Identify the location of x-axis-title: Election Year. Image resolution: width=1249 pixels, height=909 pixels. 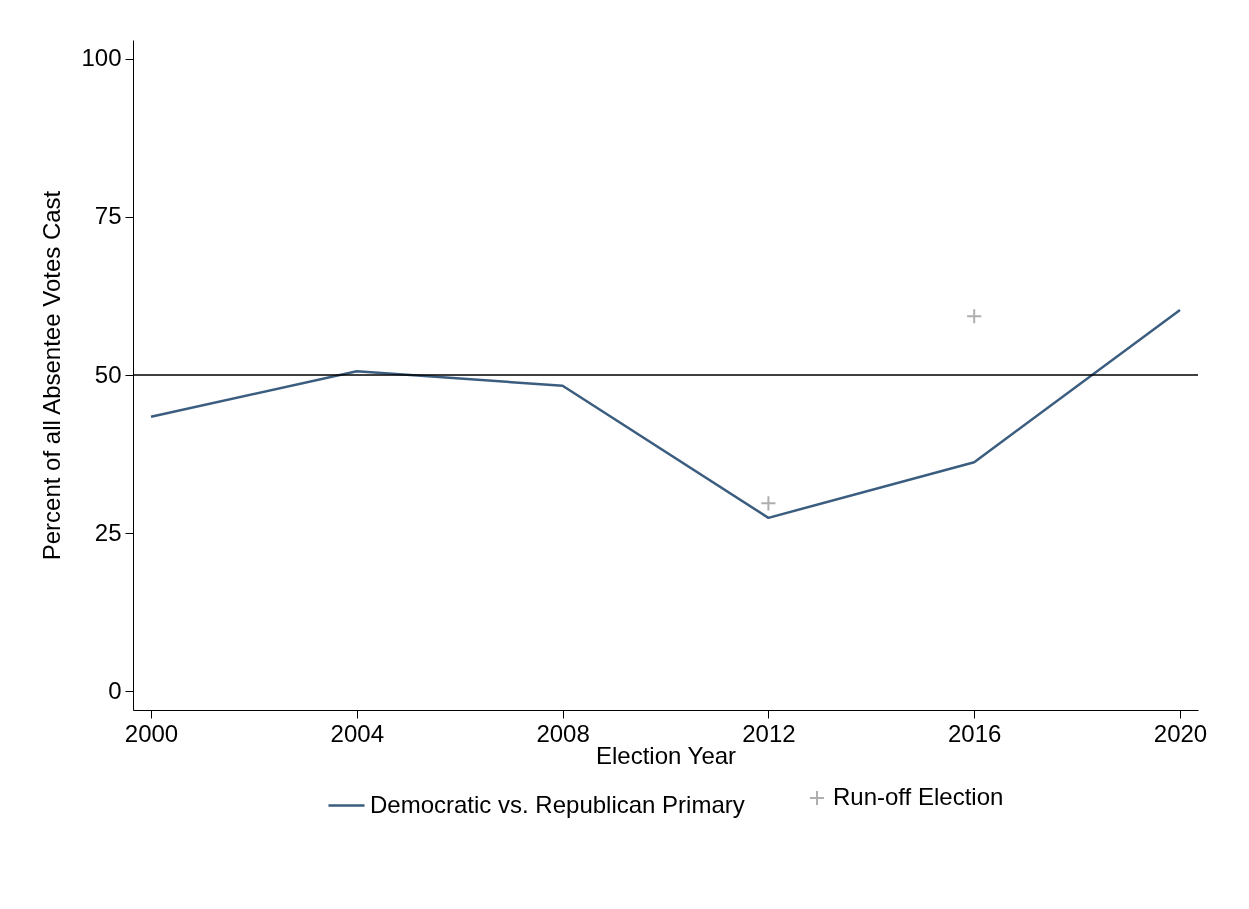
(666, 755).